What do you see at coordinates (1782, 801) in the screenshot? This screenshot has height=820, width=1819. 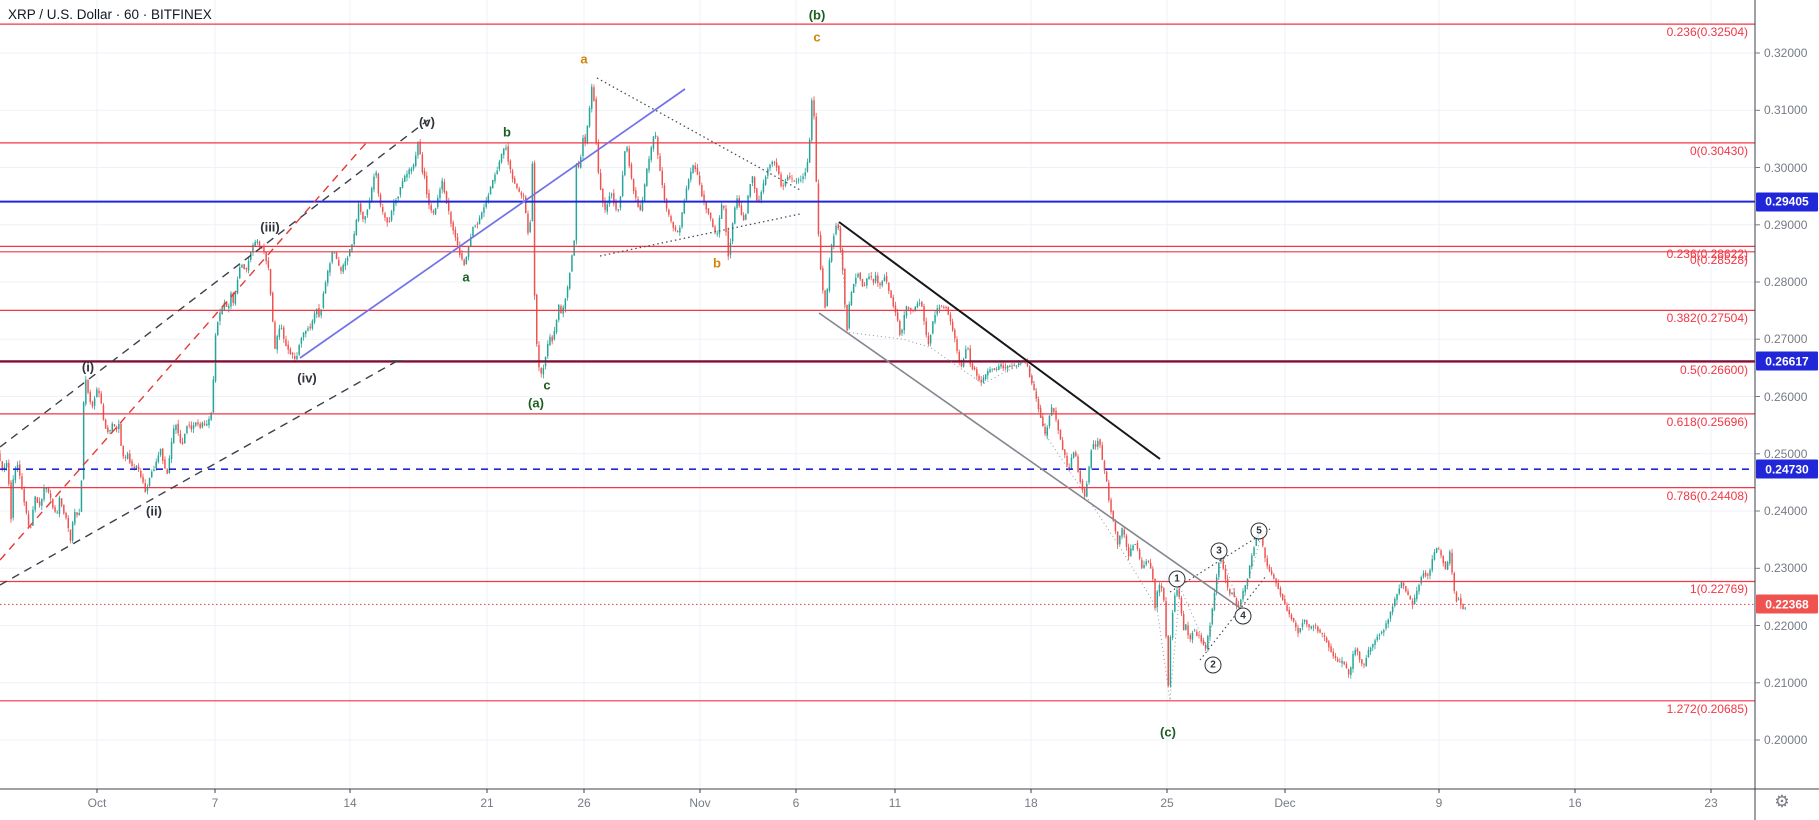 I see `gear-icon: ⚙` at bounding box center [1782, 801].